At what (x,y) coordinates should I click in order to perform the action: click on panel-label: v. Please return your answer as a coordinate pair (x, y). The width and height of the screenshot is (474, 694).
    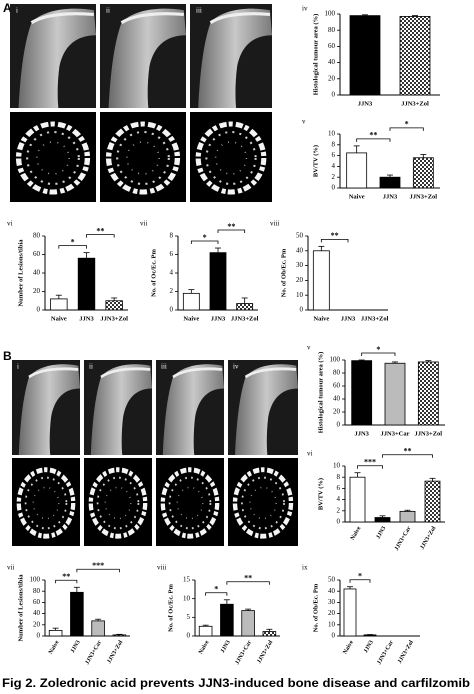
    Looking at the image, I should click on (304, 122).